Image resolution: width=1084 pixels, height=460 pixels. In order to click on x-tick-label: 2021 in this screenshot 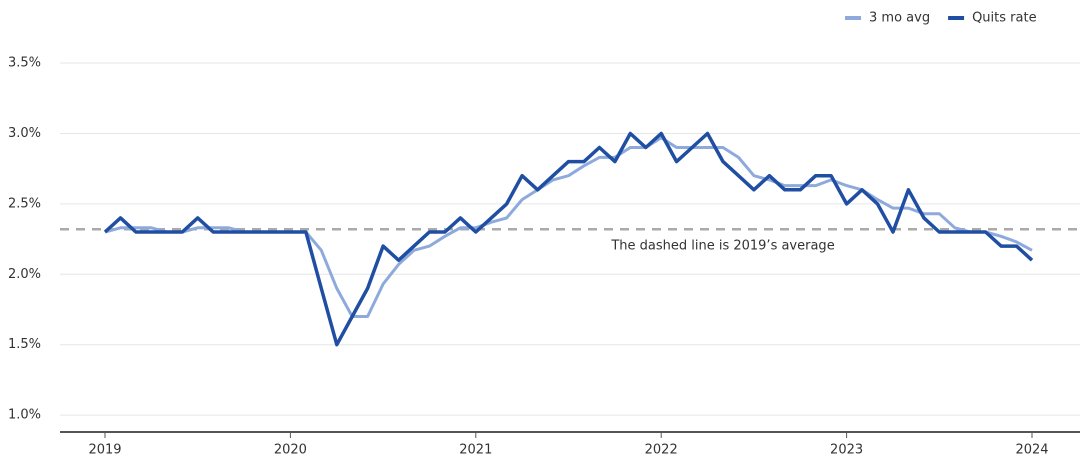, I will do `click(475, 450)`.